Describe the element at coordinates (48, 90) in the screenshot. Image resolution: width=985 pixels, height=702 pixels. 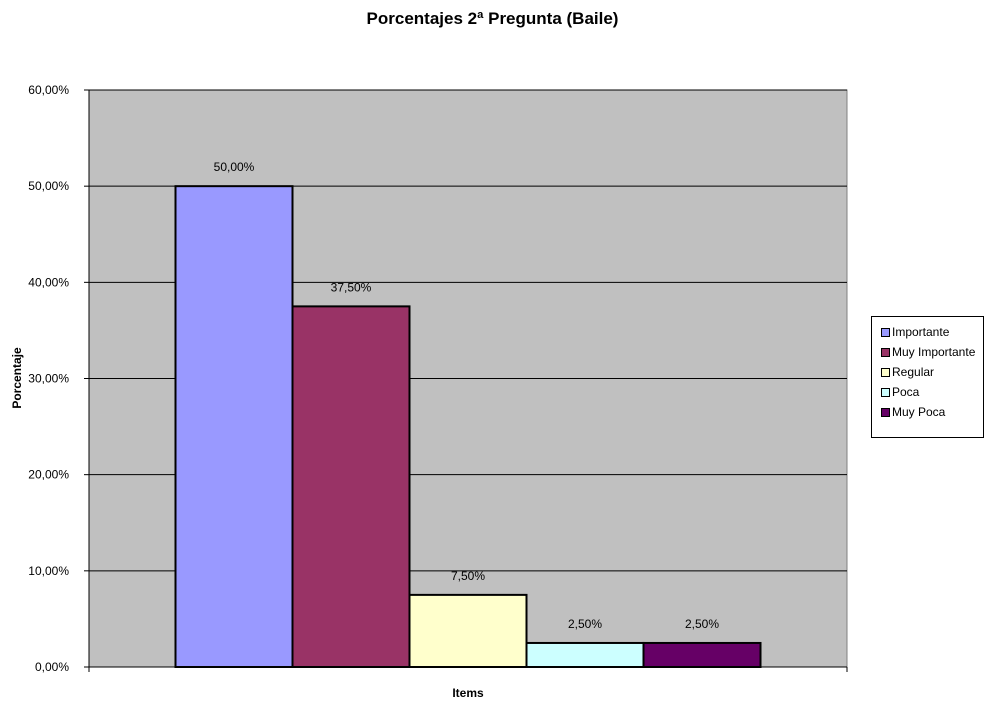
I see `y-tick-label: 60,00%` at that location.